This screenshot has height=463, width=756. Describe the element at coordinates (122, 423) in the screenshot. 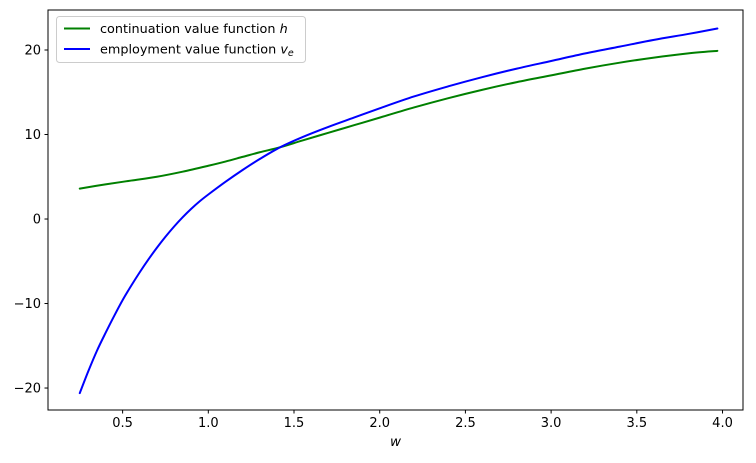

I see `x-tick-label: 0.5` at that location.